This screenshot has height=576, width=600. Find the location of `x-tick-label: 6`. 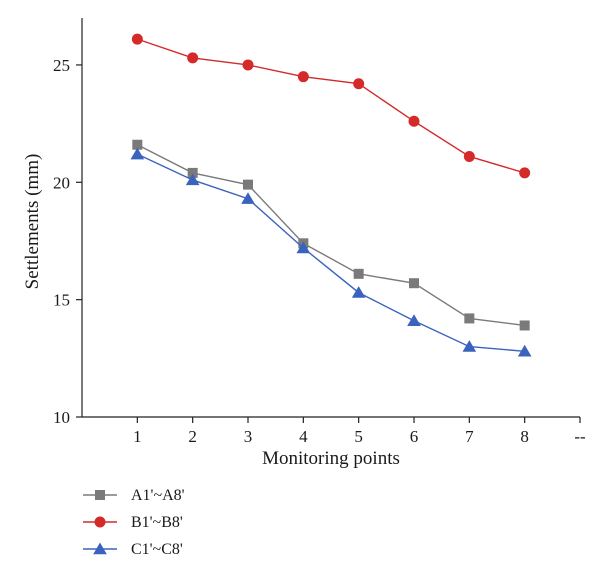

x-tick-label: 6 is located at coordinates (414, 436).